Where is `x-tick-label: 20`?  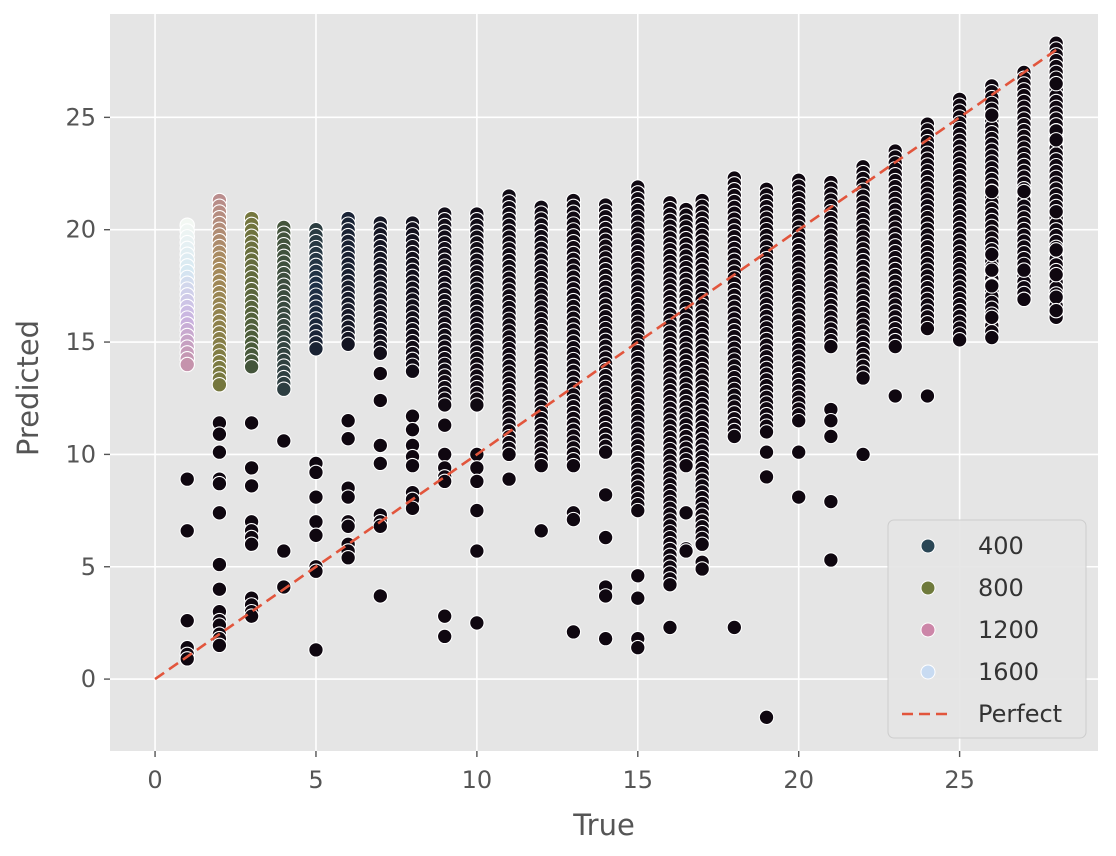 x-tick-label: 20 is located at coordinates (798, 780).